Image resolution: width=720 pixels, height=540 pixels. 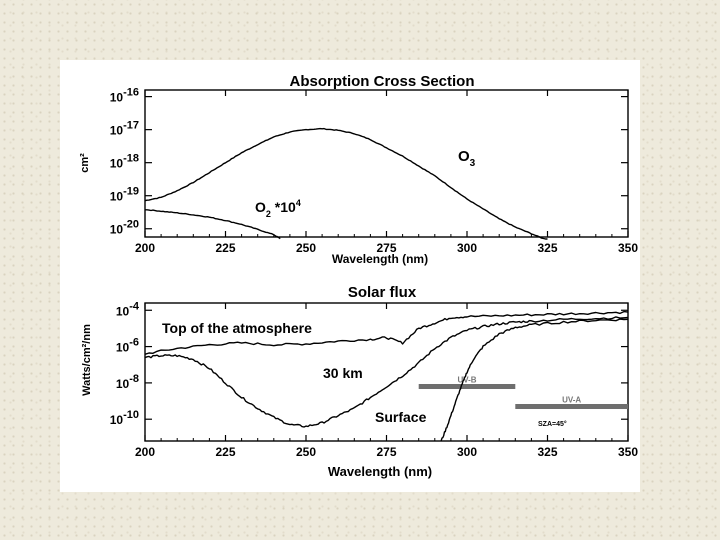 I want to click on absorption-y-axis-label: cm², so click(x=85, y=163).